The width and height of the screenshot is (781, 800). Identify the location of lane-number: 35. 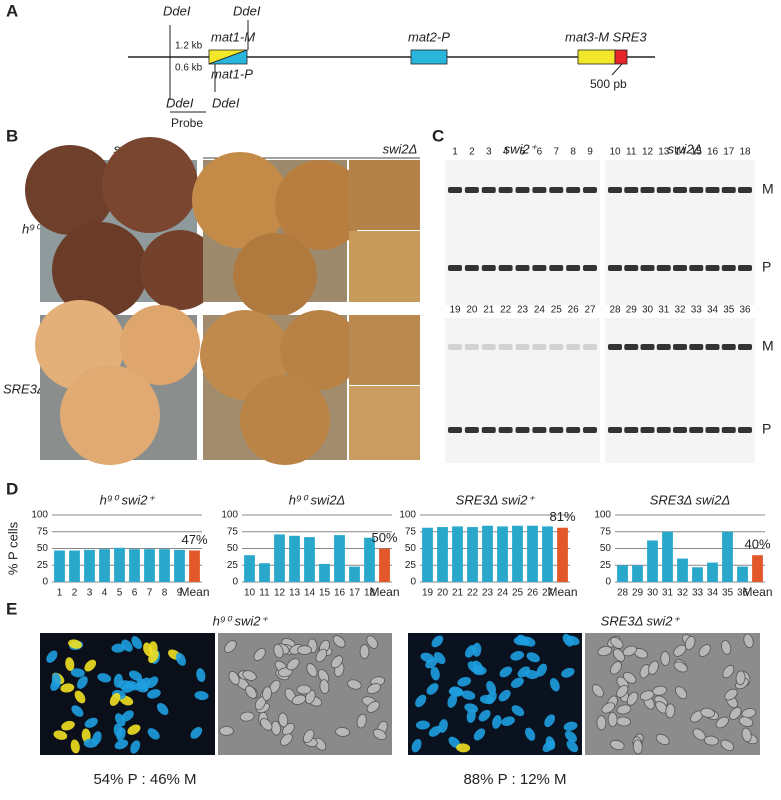
(729, 310).